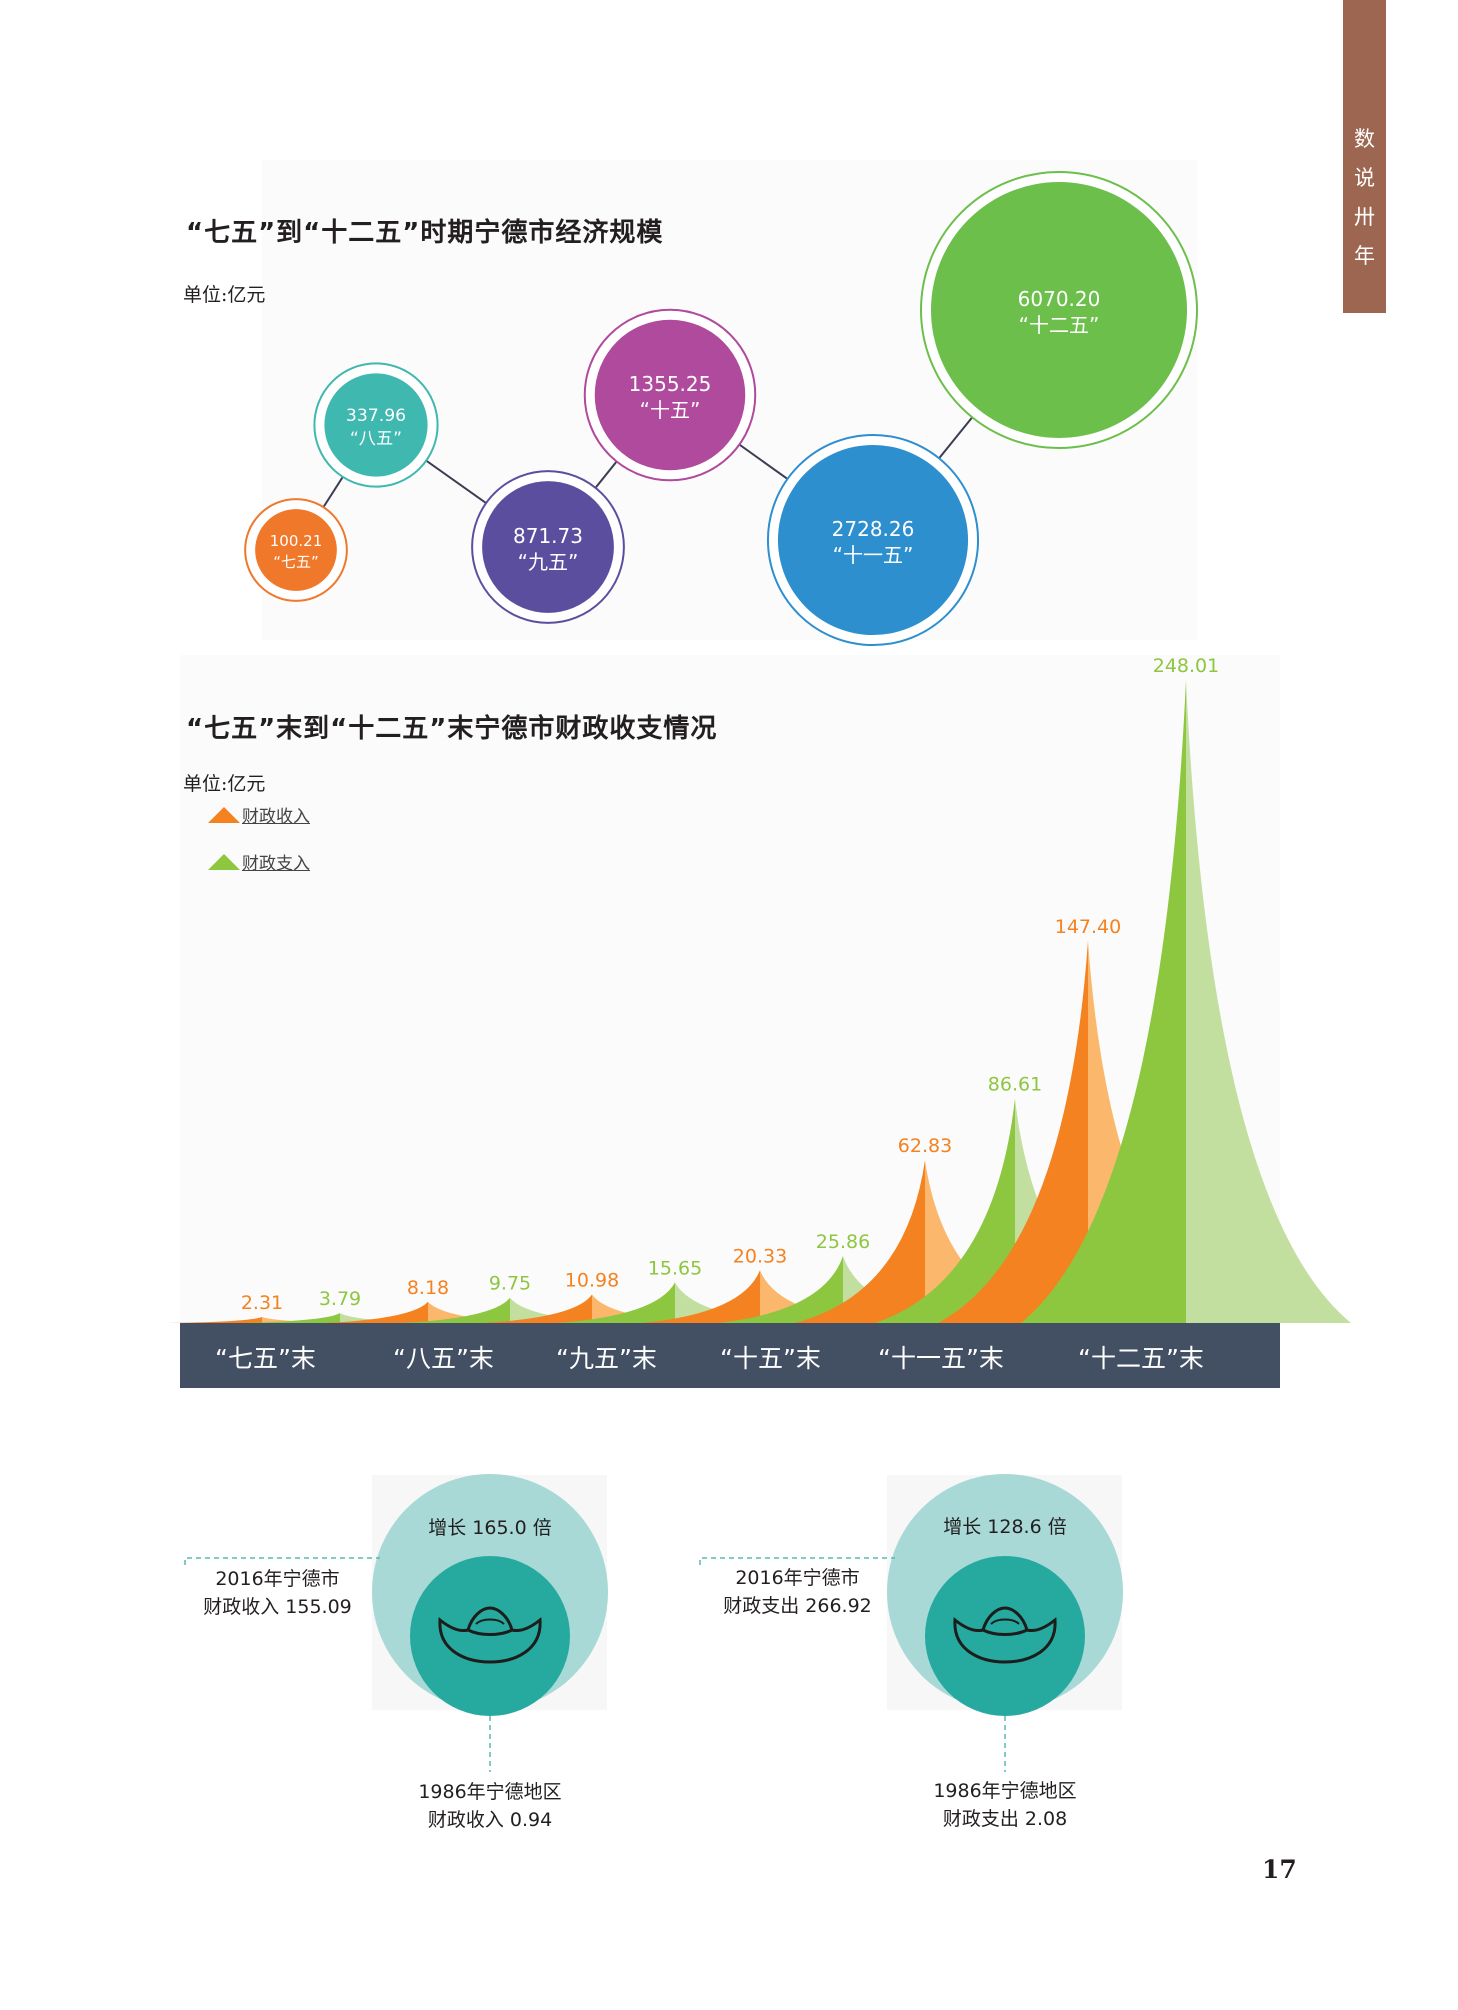  What do you see at coordinates (376, 439) in the screenshot?
I see `bubble-category-label: “八五”` at bounding box center [376, 439].